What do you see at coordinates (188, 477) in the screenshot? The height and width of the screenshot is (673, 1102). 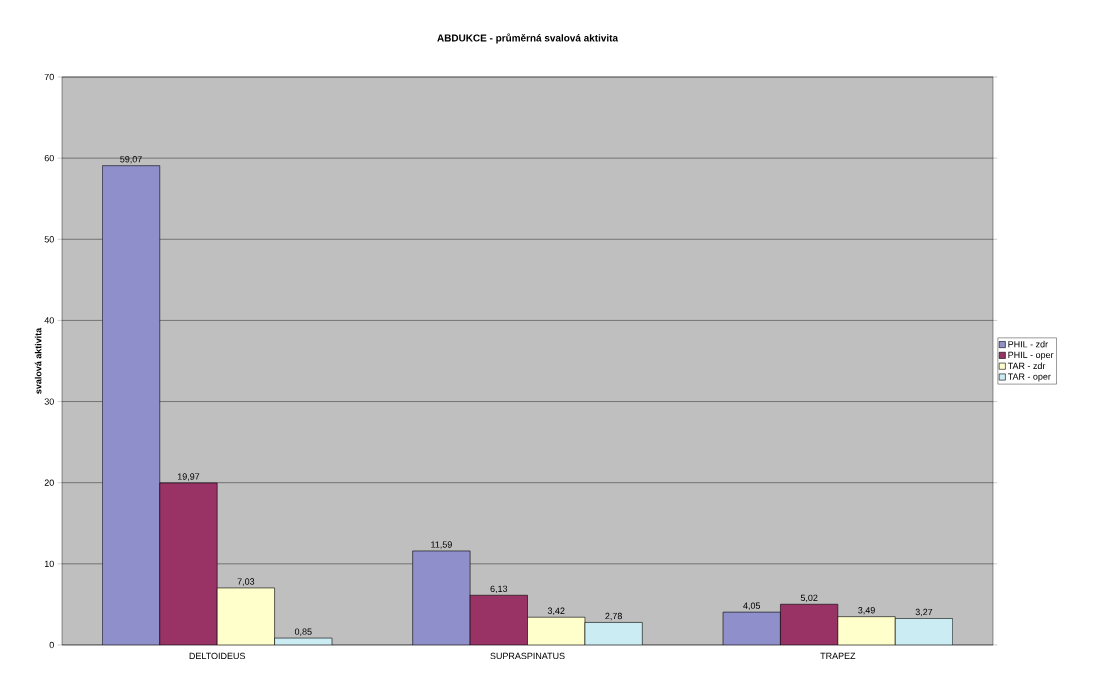 I see `data-label: 19,97` at bounding box center [188, 477].